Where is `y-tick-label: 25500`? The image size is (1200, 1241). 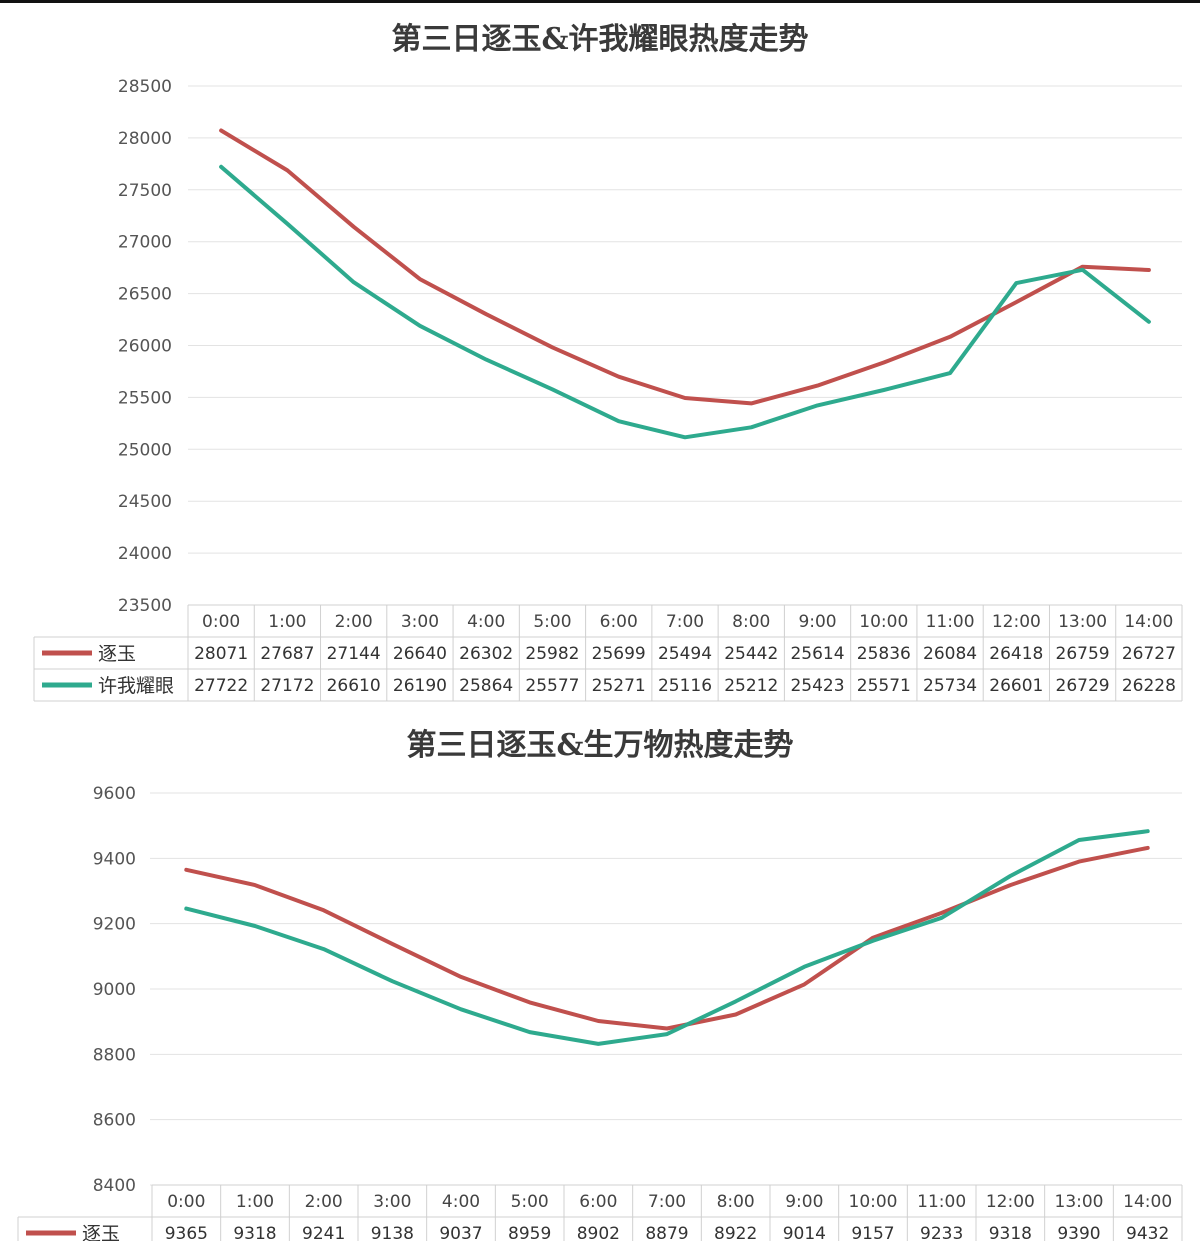 y-tick-label: 25500 is located at coordinates (145, 398).